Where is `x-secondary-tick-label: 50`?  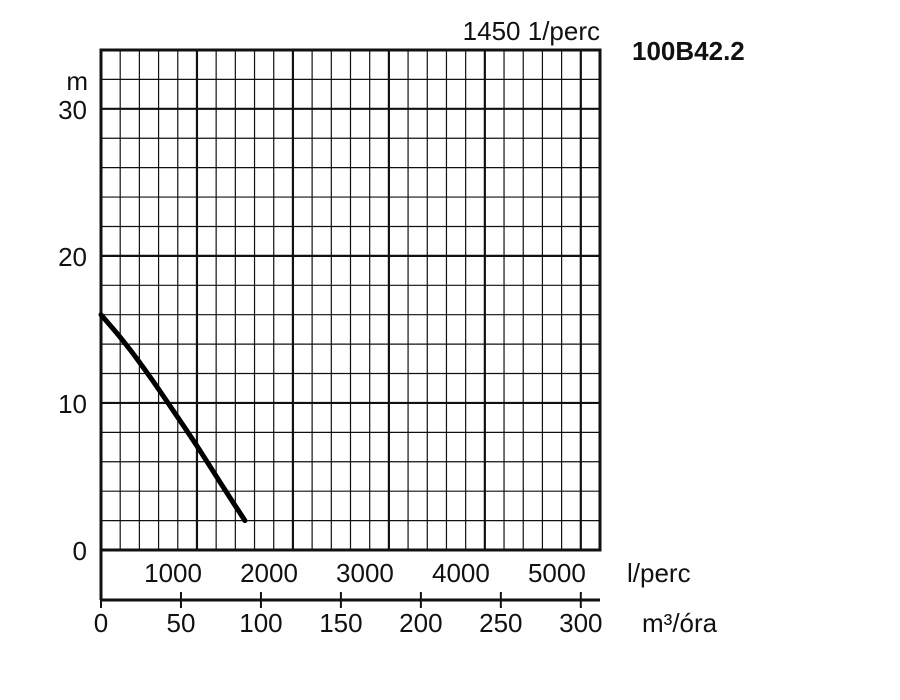 x-secondary-tick-label: 50 is located at coordinates (181, 623).